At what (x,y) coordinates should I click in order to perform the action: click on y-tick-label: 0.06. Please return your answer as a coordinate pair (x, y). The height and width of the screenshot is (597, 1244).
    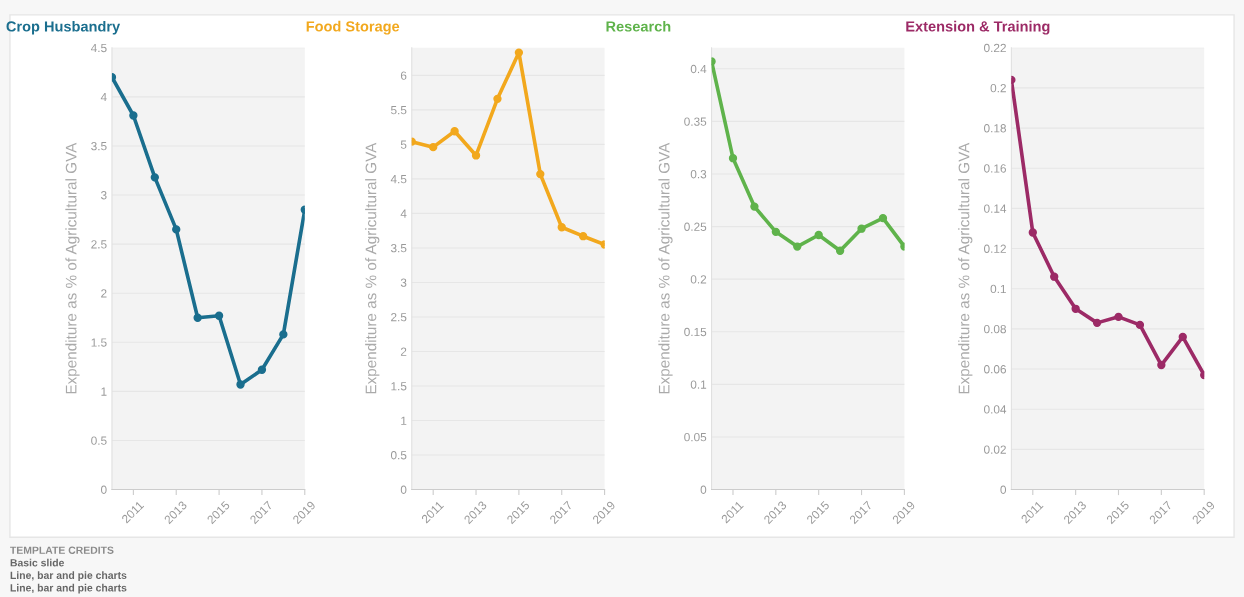
    Looking at the image, I should click on (995, 369).